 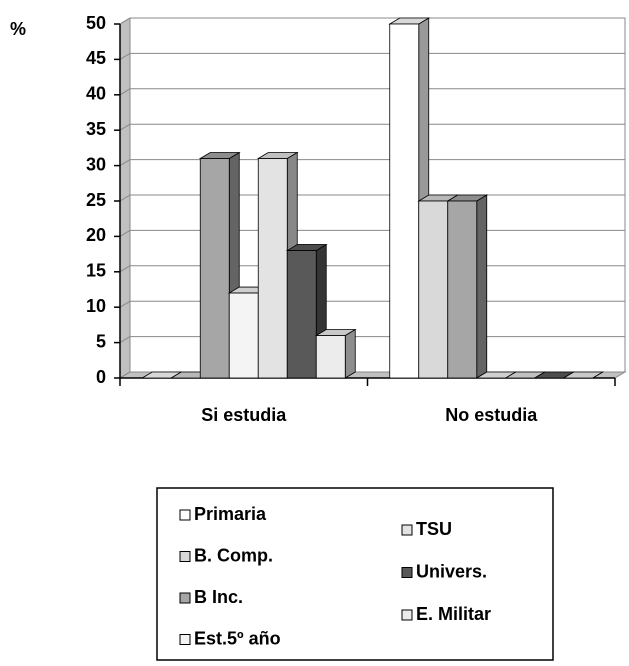 I want to click on legend-label: B. Comp., so click(x=233, y=555).